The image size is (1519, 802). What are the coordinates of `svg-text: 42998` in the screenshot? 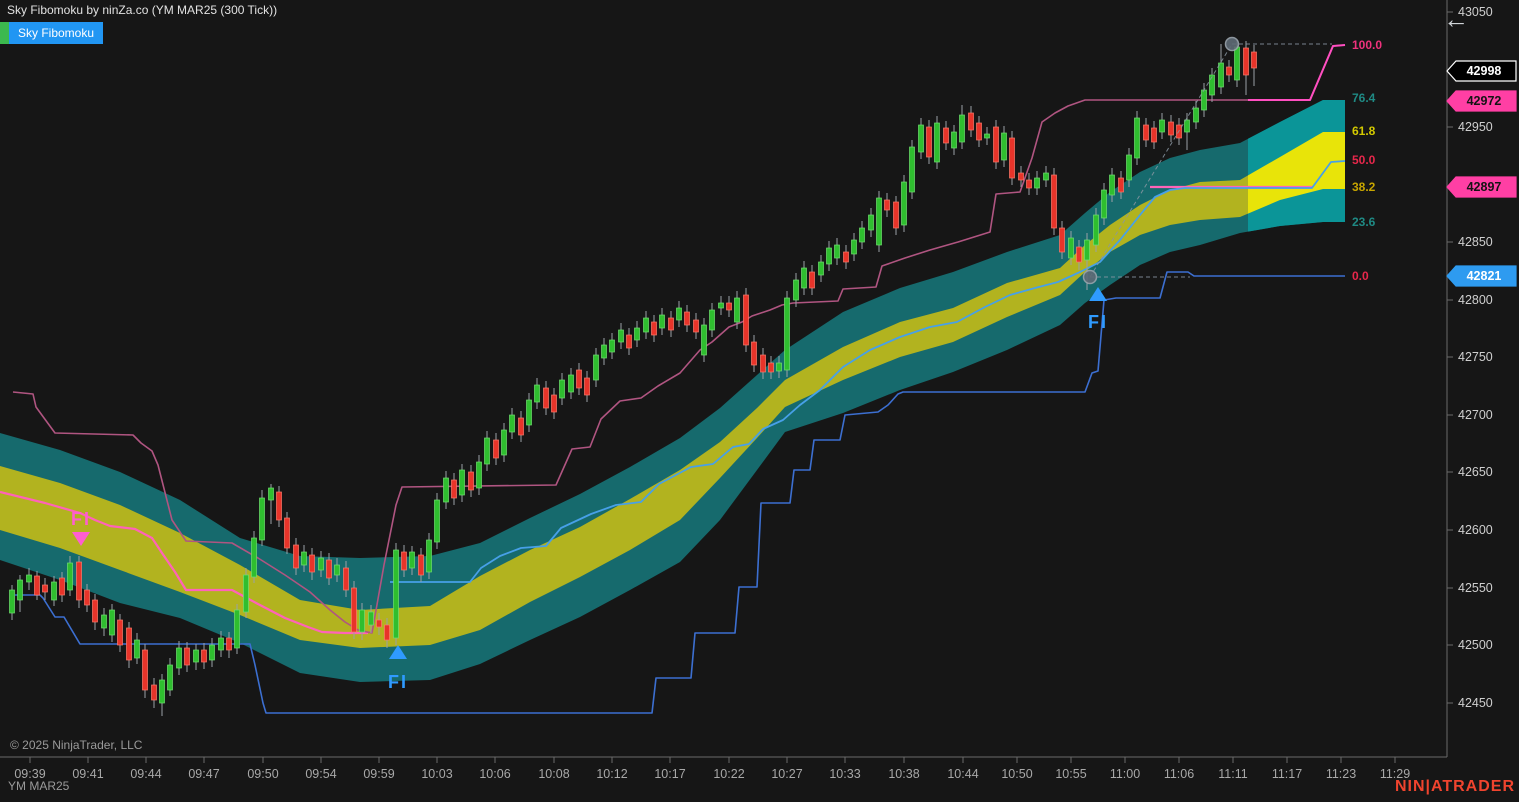 It's located at (1484, 71).